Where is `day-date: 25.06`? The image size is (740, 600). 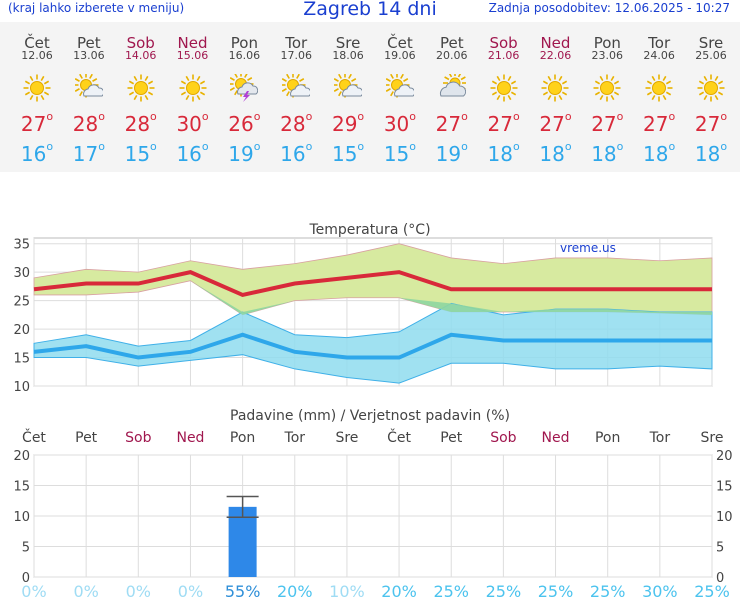
day-date: 25.06 is located at coordinates (711, 55).